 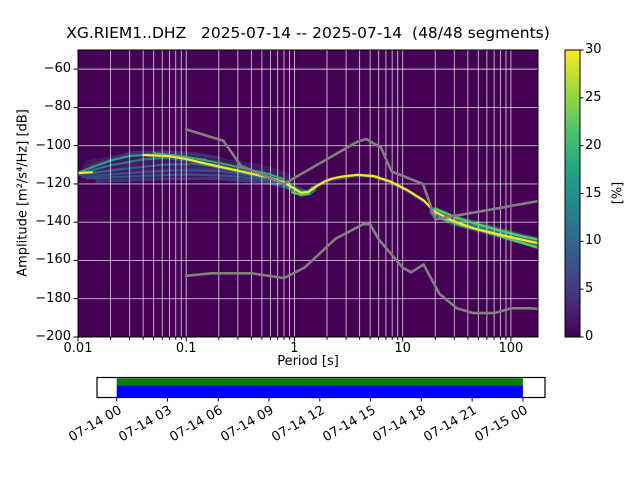 I want to click on colorbar-label: [%], so click(x=618, y=193).